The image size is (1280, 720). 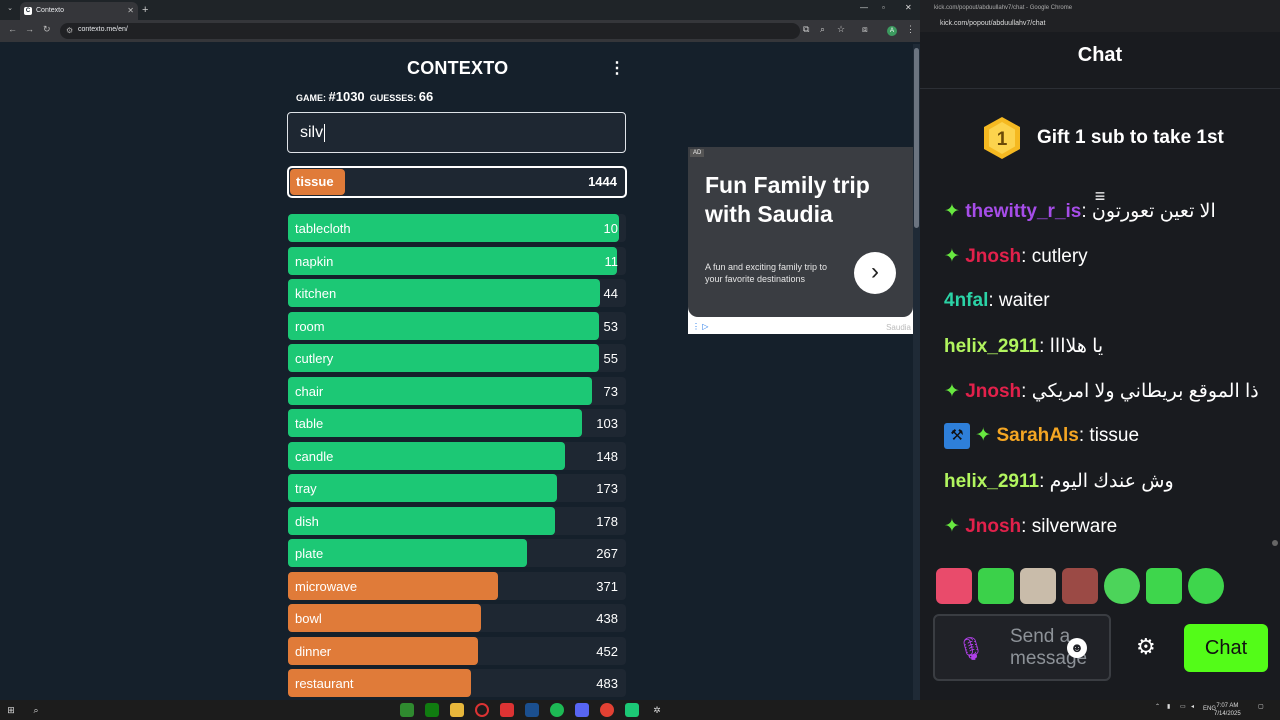 What do you see at coordinates (865, 29) in the screenshot?
I see `extensions-icon: ⧈` at bounding box center [865, 29].